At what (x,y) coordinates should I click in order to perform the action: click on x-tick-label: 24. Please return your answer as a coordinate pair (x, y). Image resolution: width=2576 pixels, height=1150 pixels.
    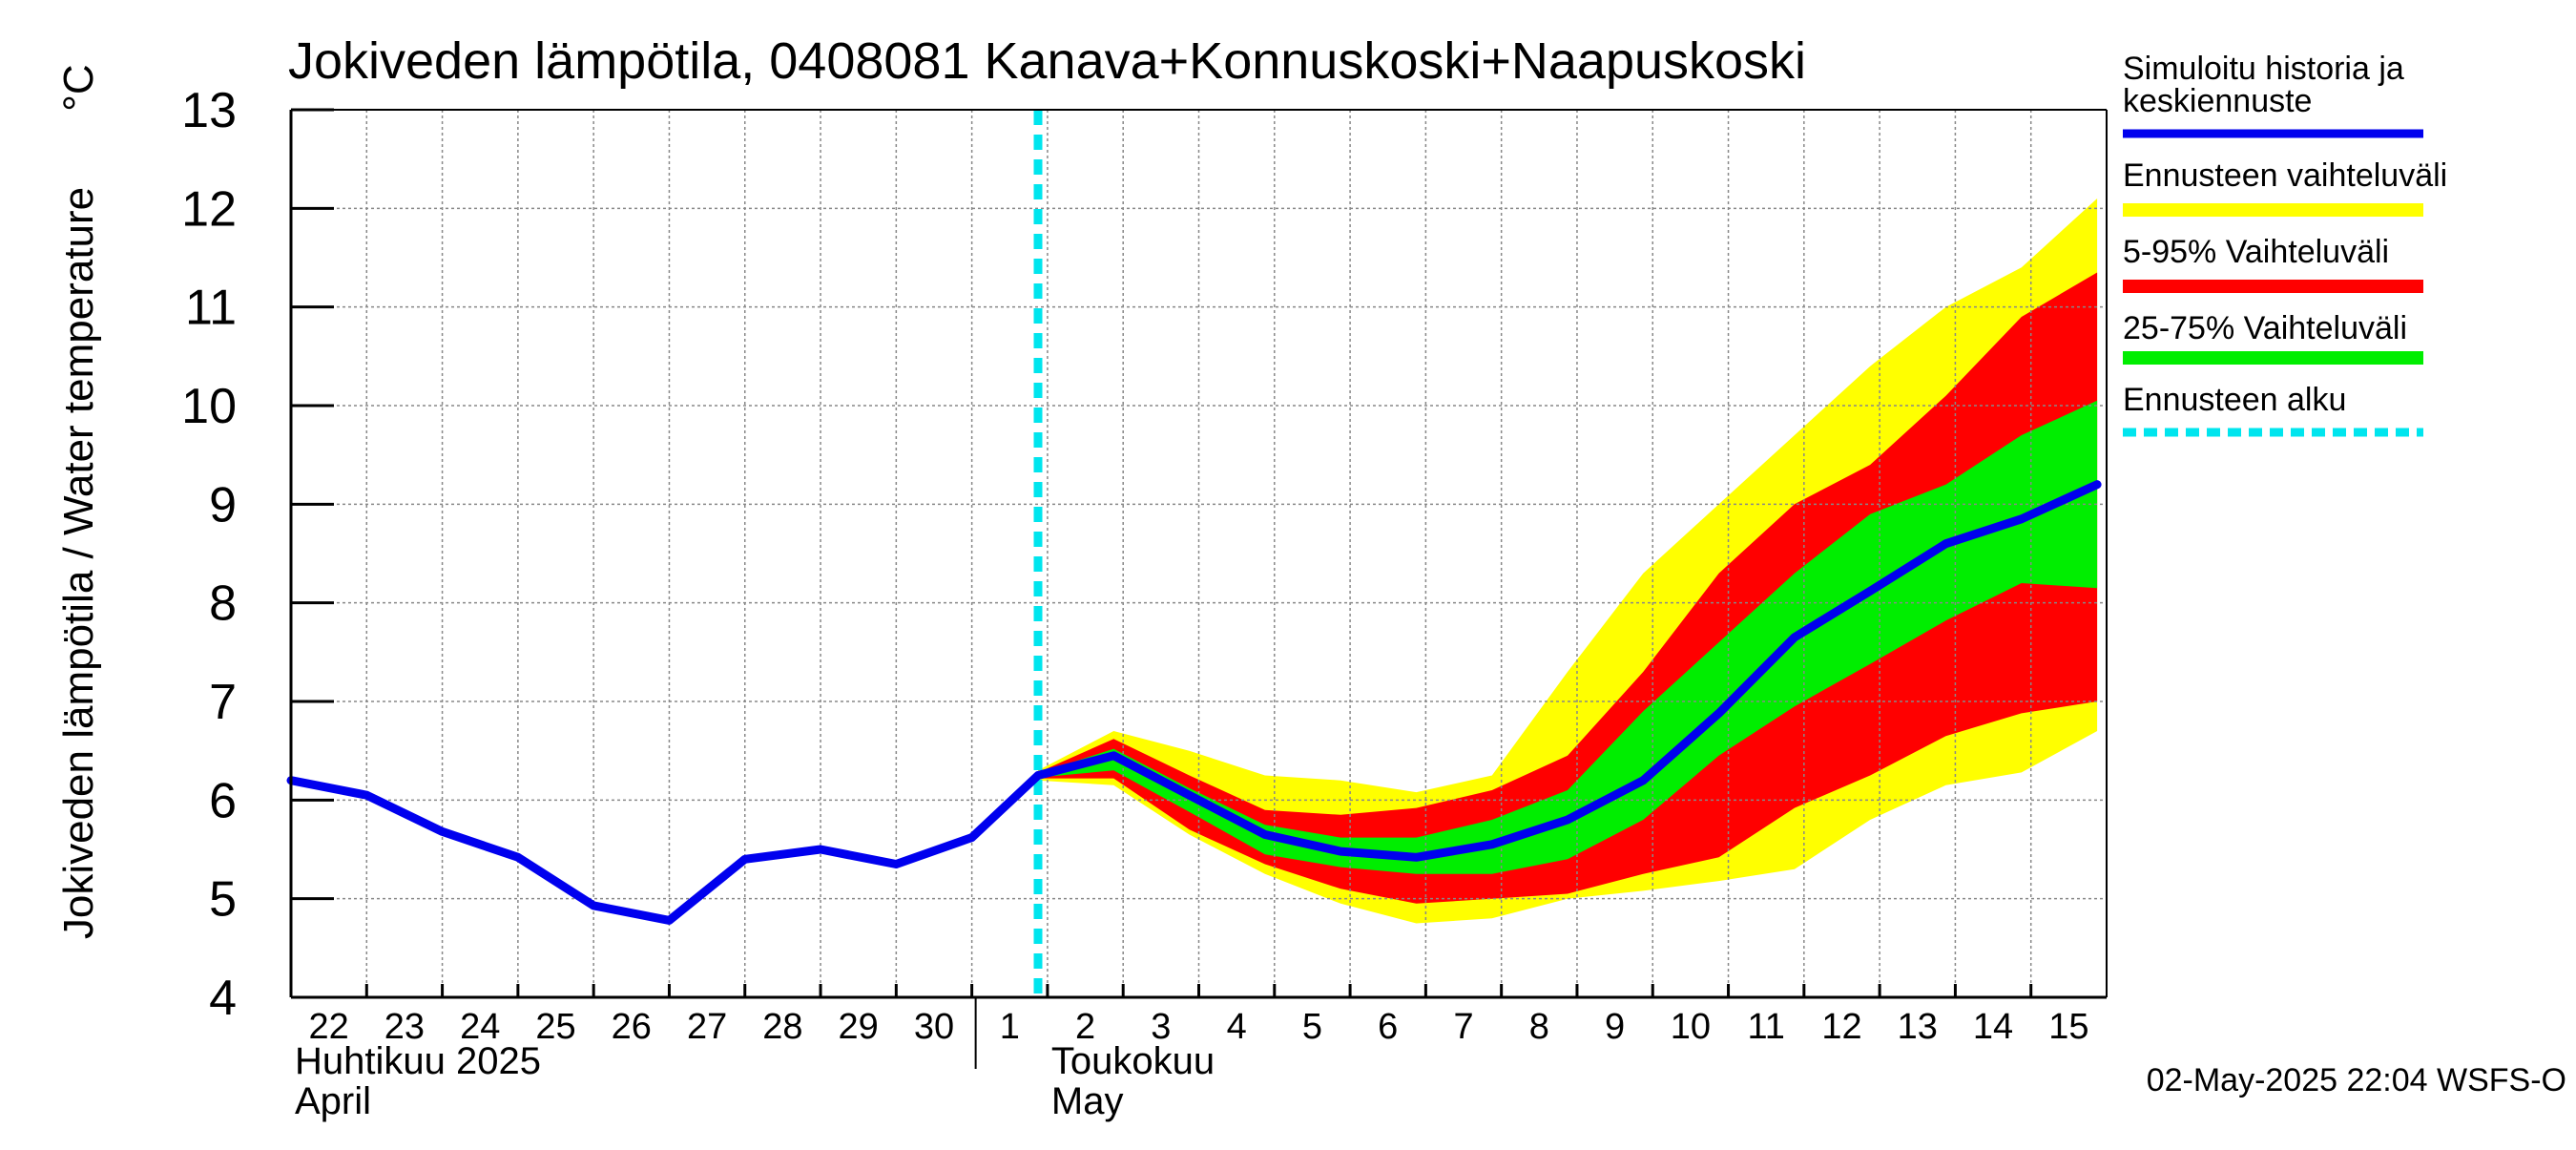
    Looking at the image, I should click on (480, 1027).